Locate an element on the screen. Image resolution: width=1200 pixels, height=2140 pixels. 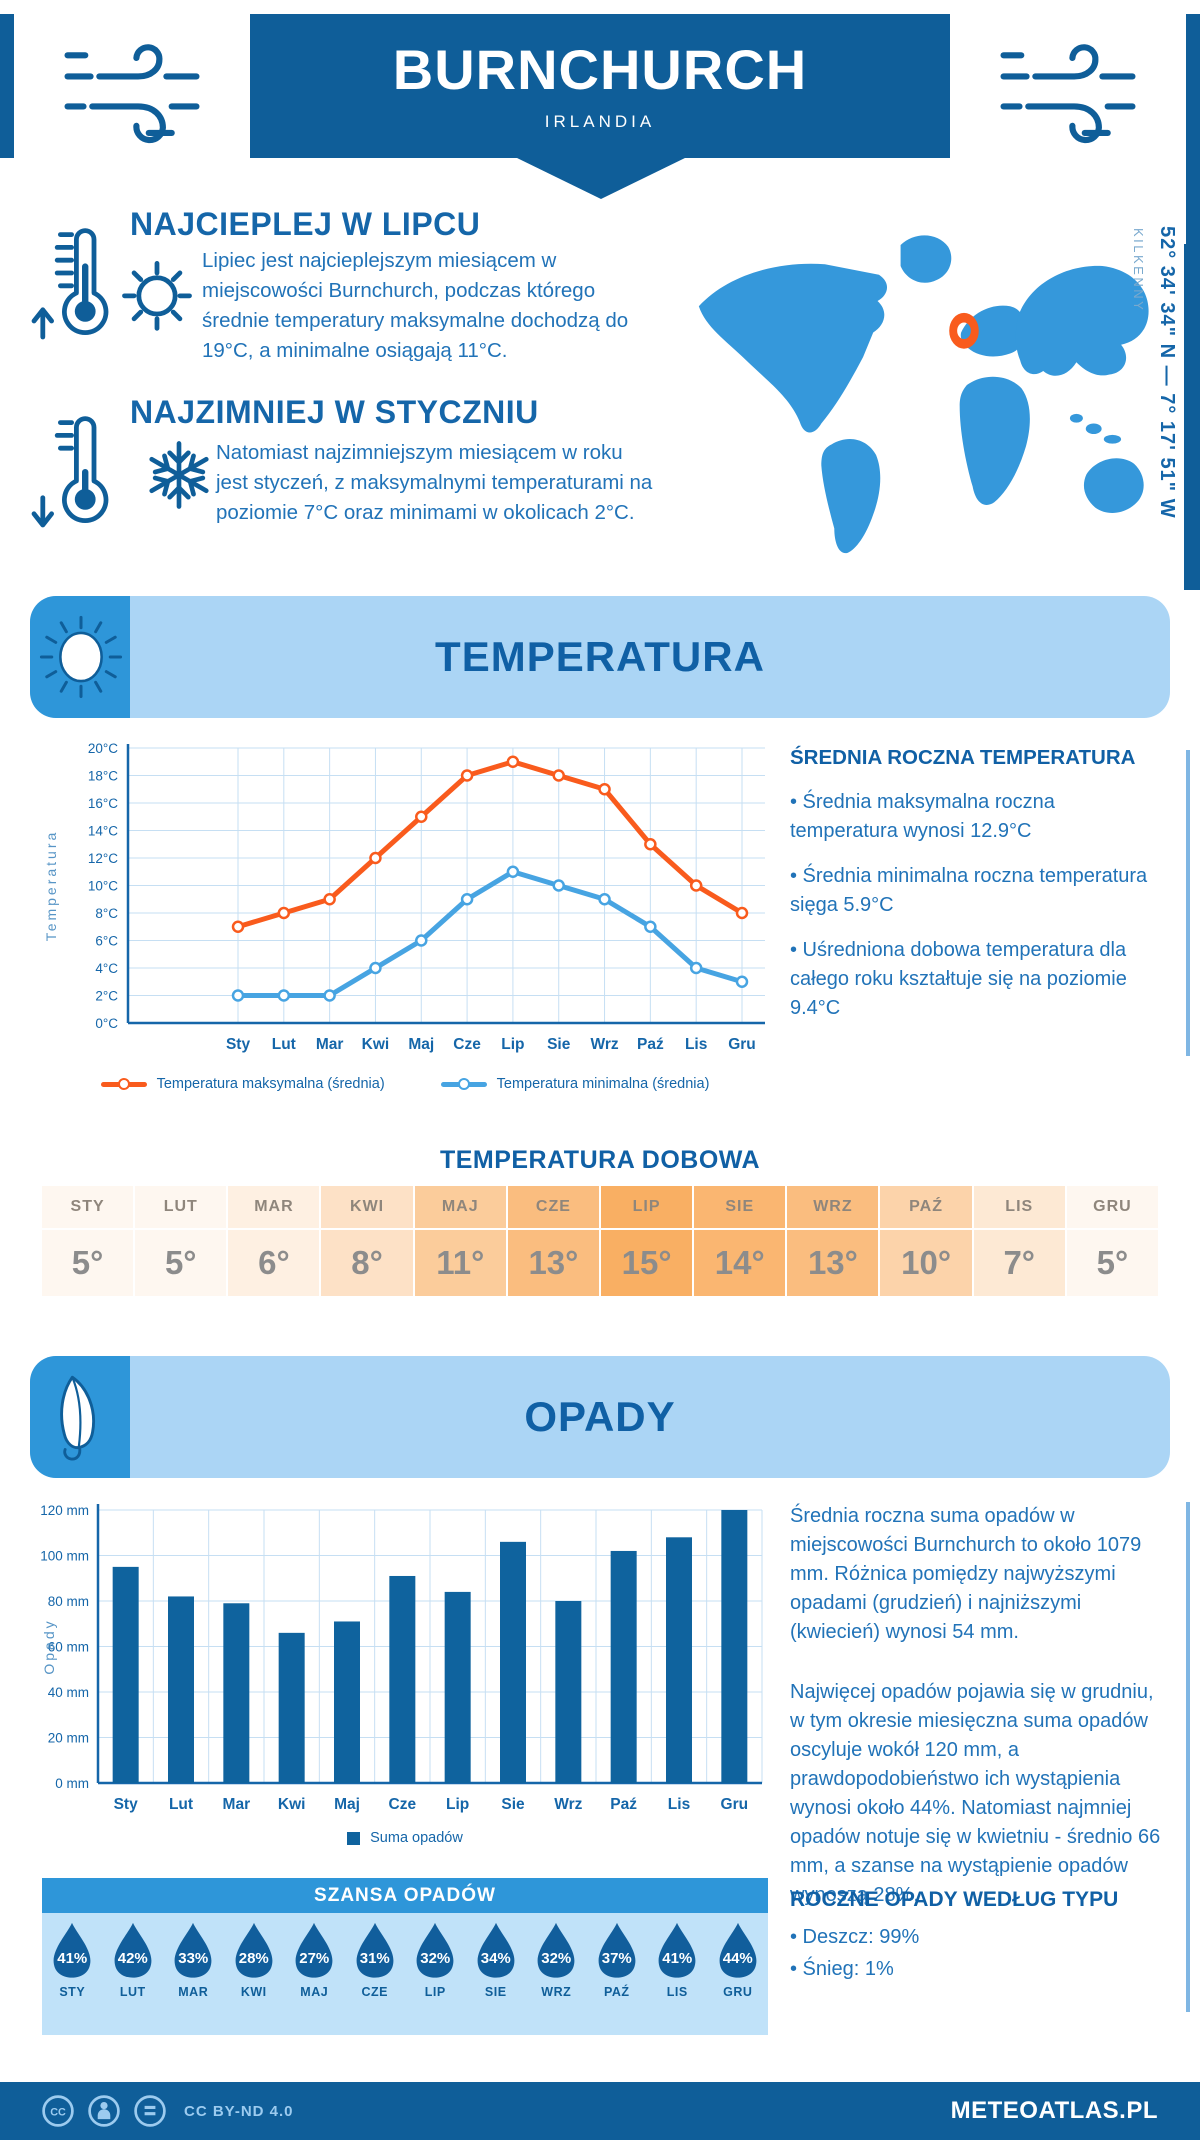
daily-month: KWI is located at coordinates (367, 1207).